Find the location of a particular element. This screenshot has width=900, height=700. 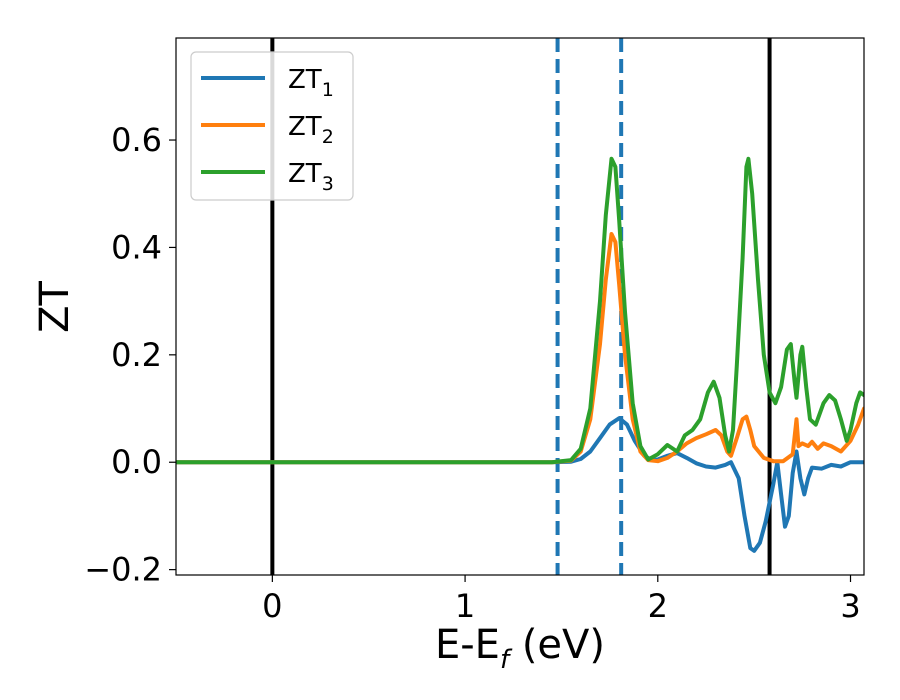

y-tick-label: 0.6 is located at coordinates (136, 140).